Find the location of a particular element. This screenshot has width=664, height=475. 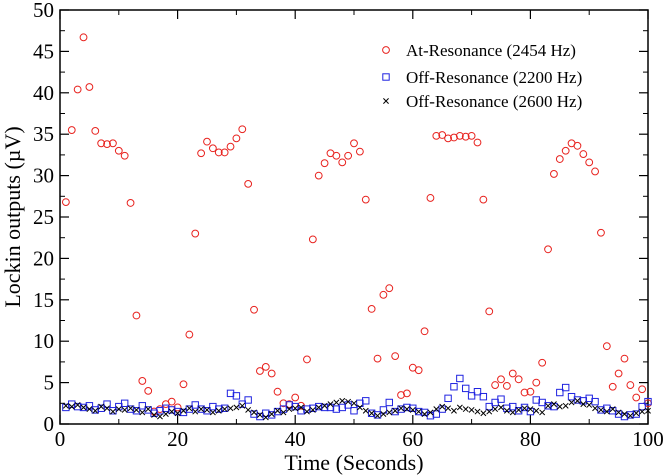

x-tick-label: 0 is located at coordinates (60, 439).